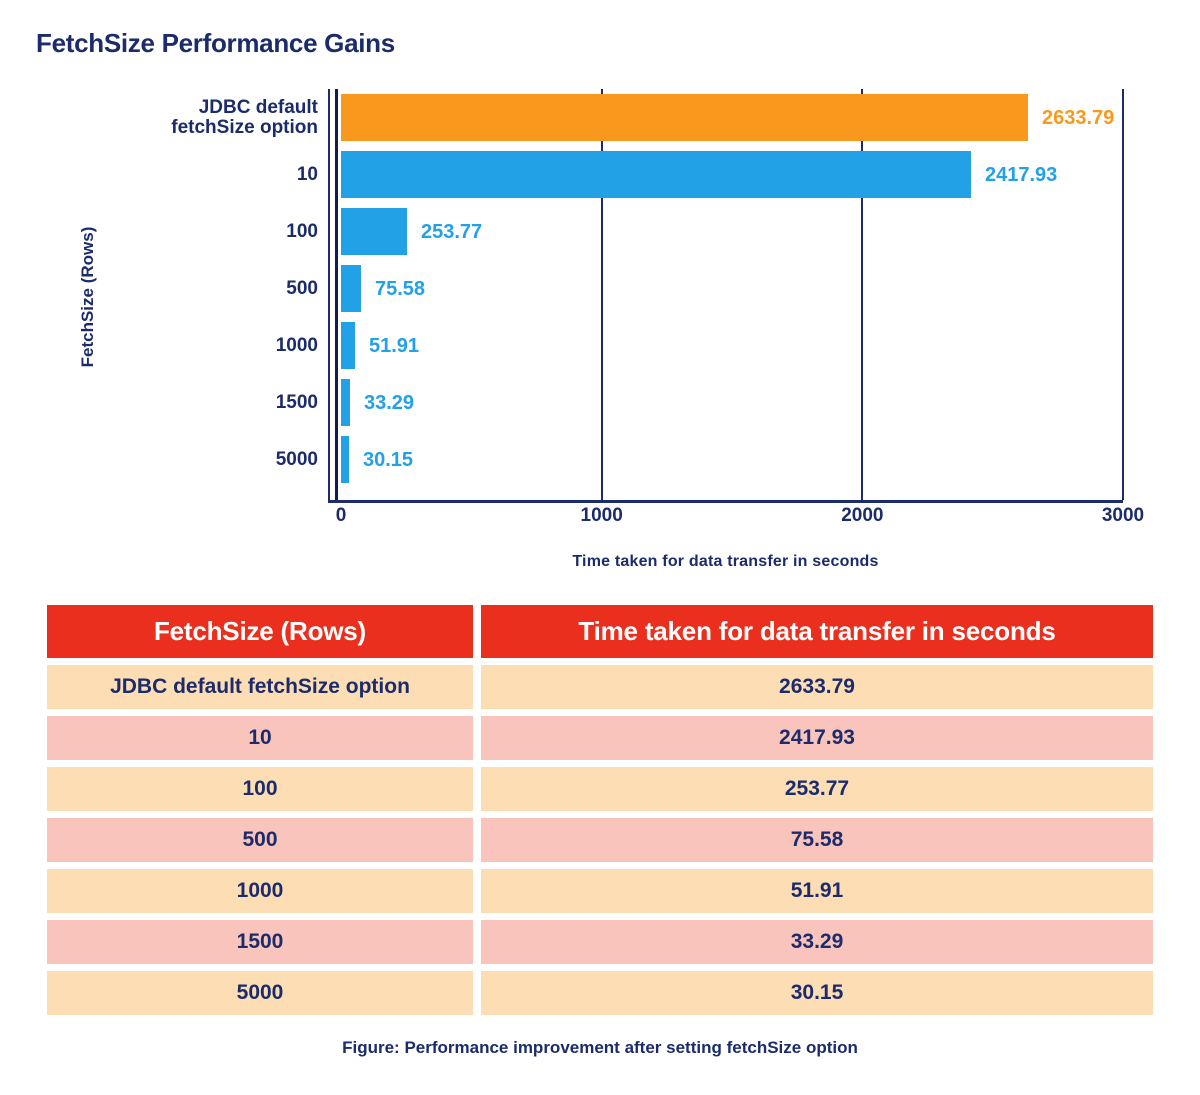 The width and height of the screenshot is (1200, 1095). Describe the element at coordinates (1078, 117) in the screenshot. I see `bar-value-label: 2633.79` at that location.